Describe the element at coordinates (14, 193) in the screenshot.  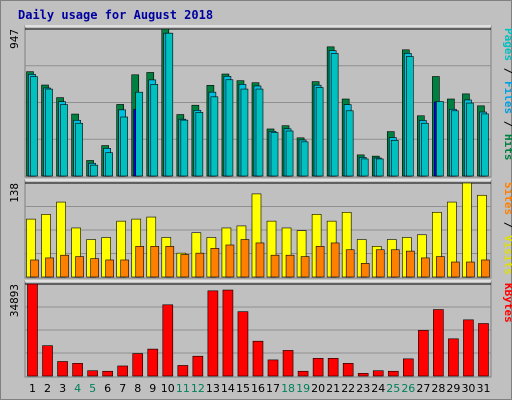
I see `y-max-label-visits: 138` at that location.